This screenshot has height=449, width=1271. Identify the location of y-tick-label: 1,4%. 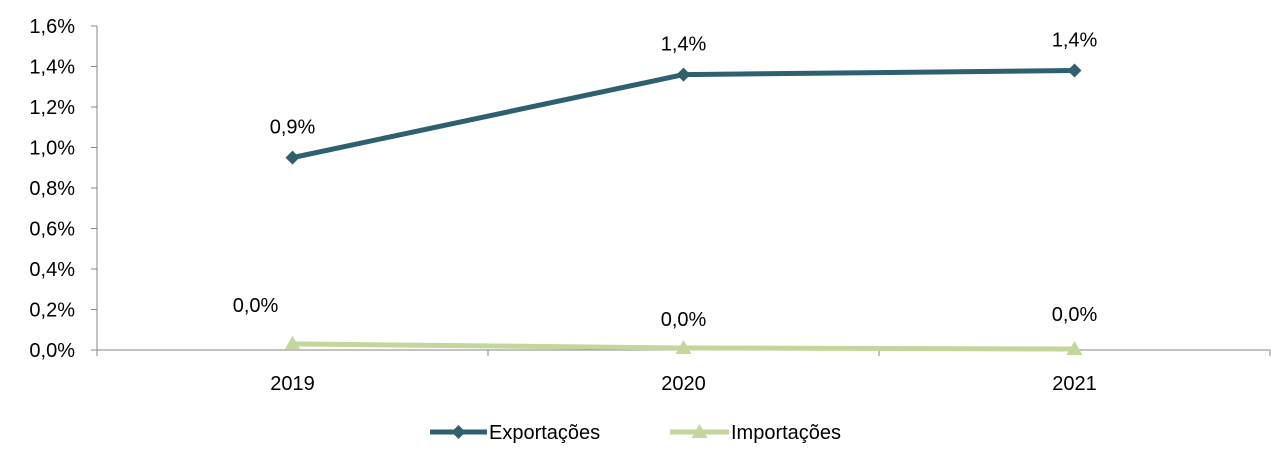
(52, 68).